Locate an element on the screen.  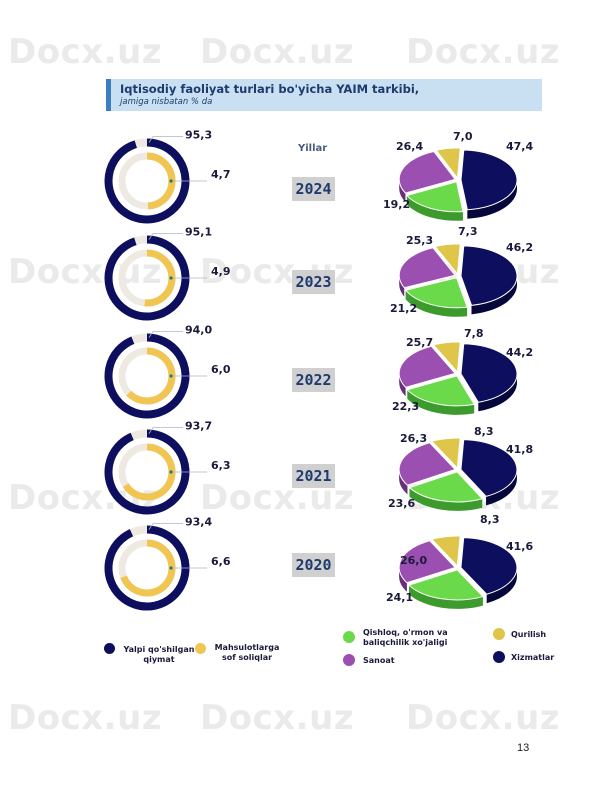
leader-line-outer-2024 is located at coordinates (165, 139).